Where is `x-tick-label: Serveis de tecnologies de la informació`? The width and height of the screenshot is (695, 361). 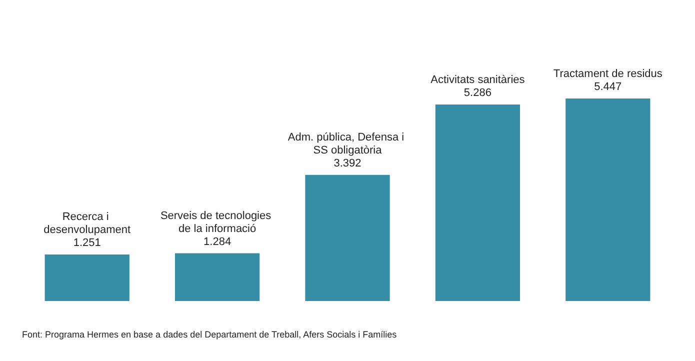 x-tick-label: Serveis de tecnologies de la informació is located at coordinates (217, 222).